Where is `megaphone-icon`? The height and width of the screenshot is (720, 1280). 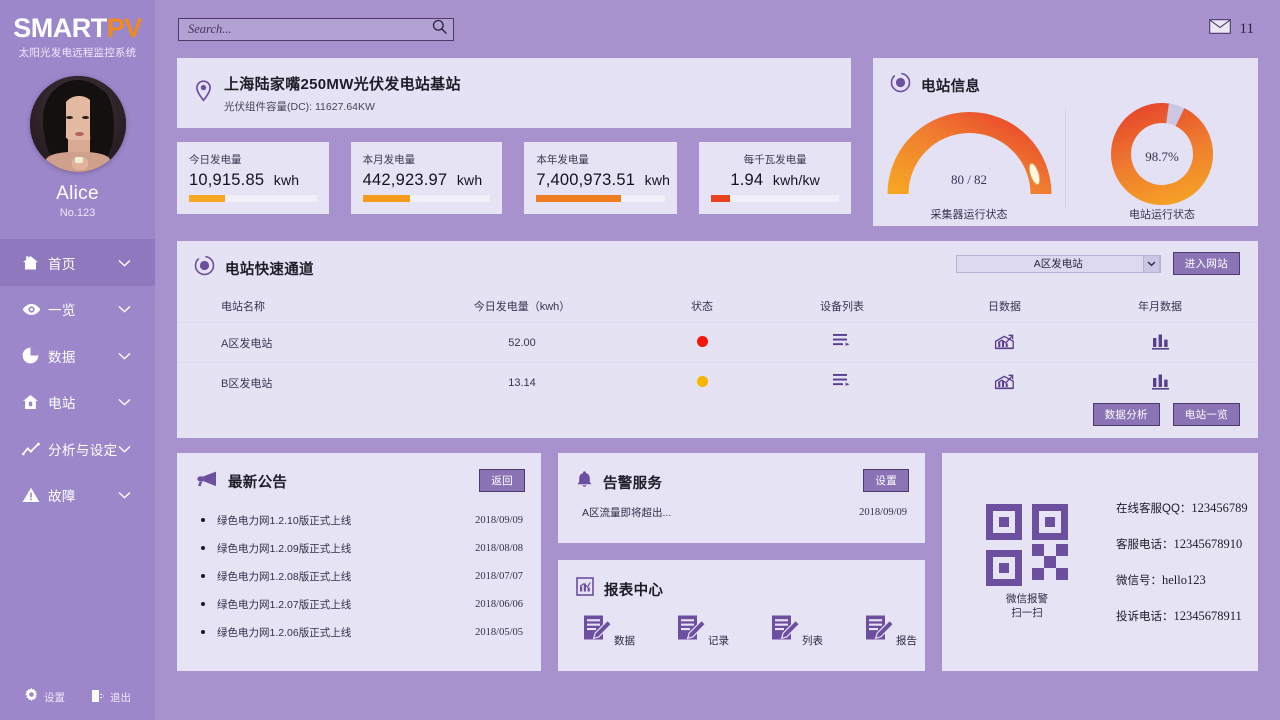
megaphone-icon is located at coordinates (206, 481).